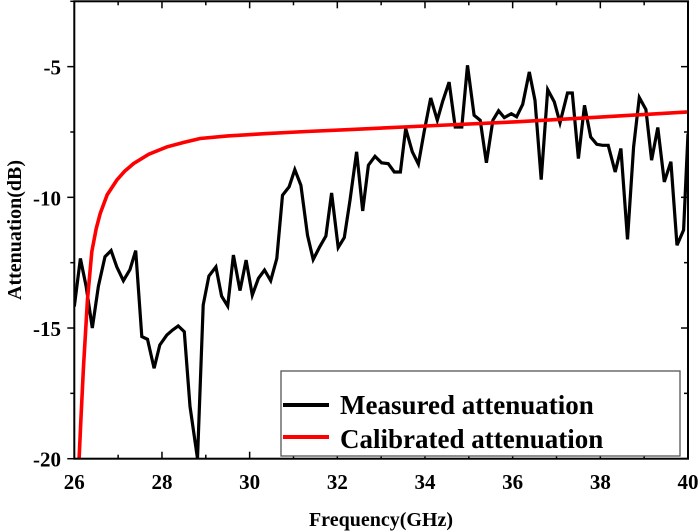 Image resolution: width=700 pixels, height=532 pixels. Describe the element at coordinates (47, 329) in the screenshot. I see `y-tick-label: -15` at that location.